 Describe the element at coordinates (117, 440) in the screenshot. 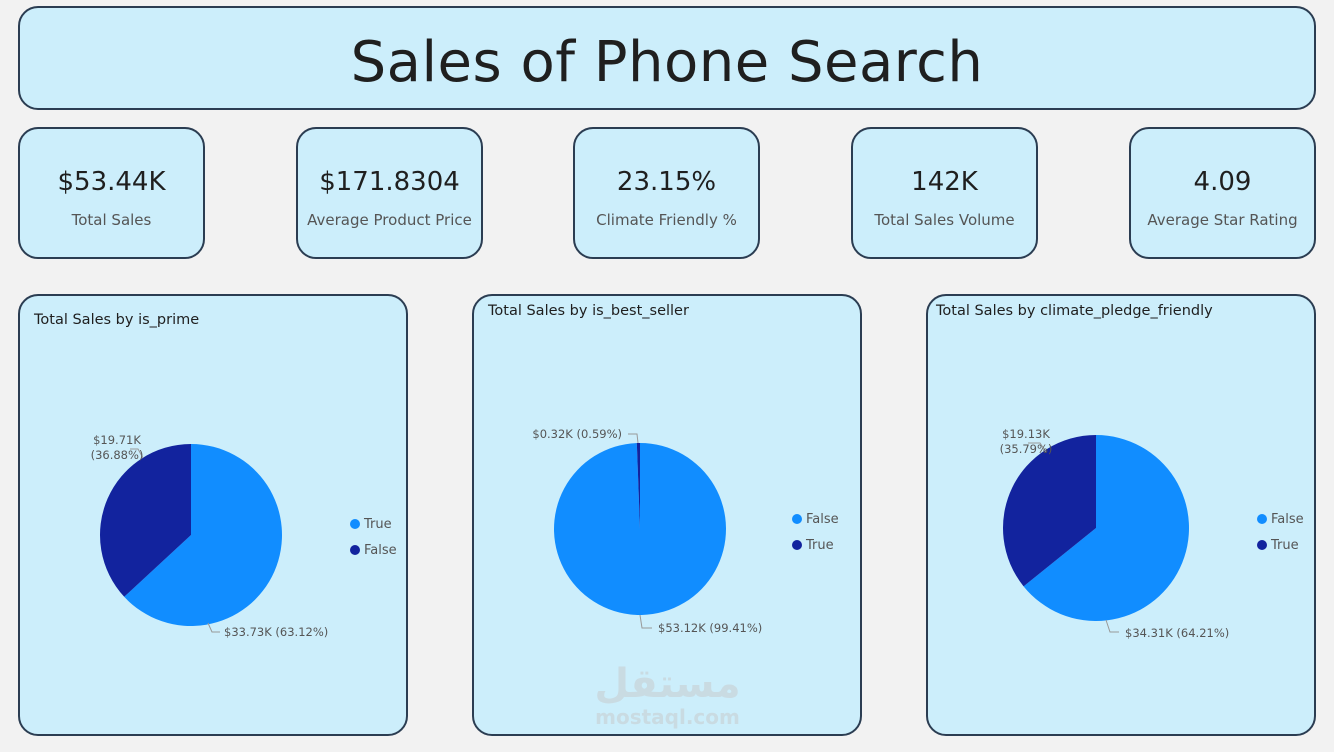

I see `data-label: $19.71K` at that location.